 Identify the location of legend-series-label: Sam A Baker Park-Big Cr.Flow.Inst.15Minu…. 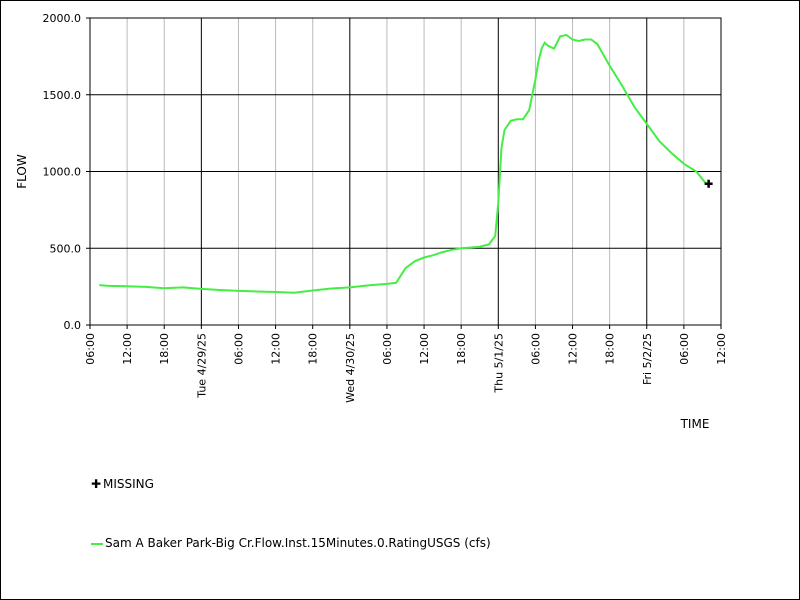
(298, 543).